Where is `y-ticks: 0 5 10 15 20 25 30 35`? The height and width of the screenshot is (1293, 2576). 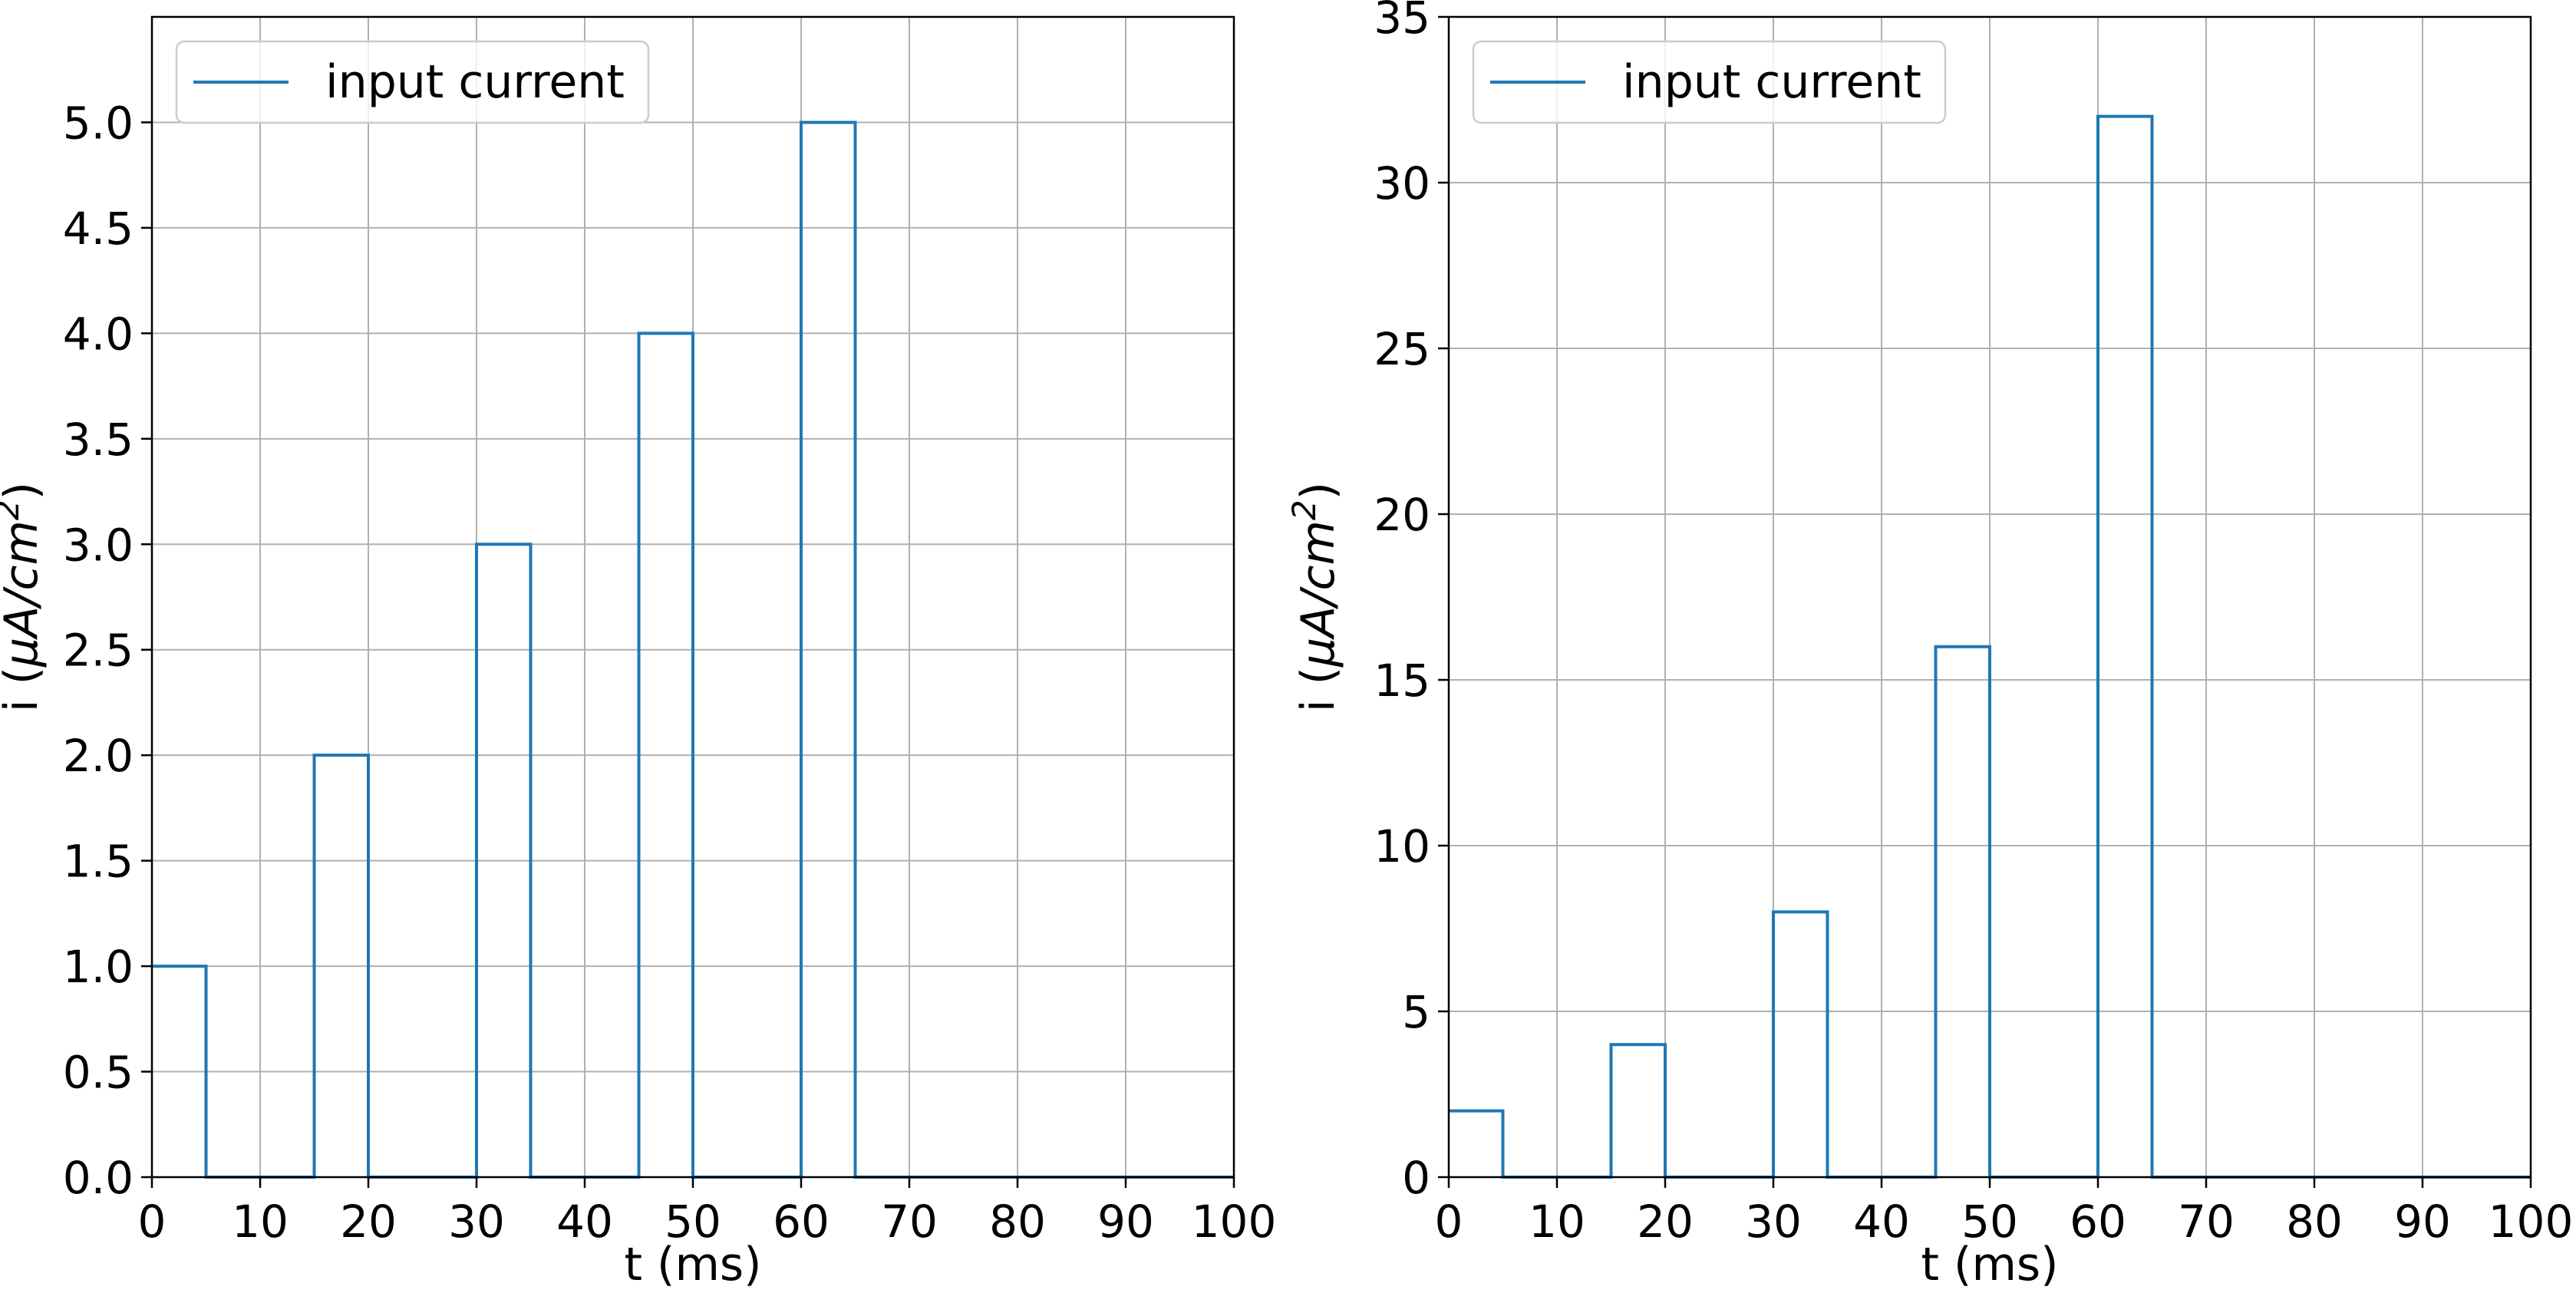
y-ticks: 0 5 10 15 20 25 30 35 is located at coordinates (1411, 602).